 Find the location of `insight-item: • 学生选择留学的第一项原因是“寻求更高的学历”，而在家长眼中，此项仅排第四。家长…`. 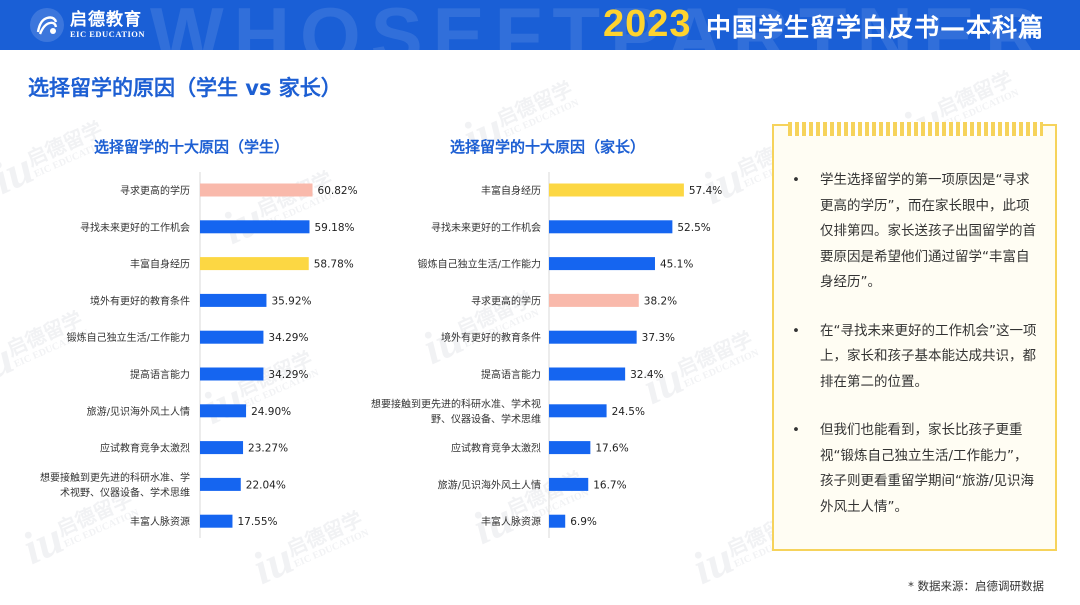

insight-item: • 学生选择留学的第一项原因是“寻求更高的学历”，而在家长眼中，此项仅排第四。家长… is located at coordinates (915, 232).